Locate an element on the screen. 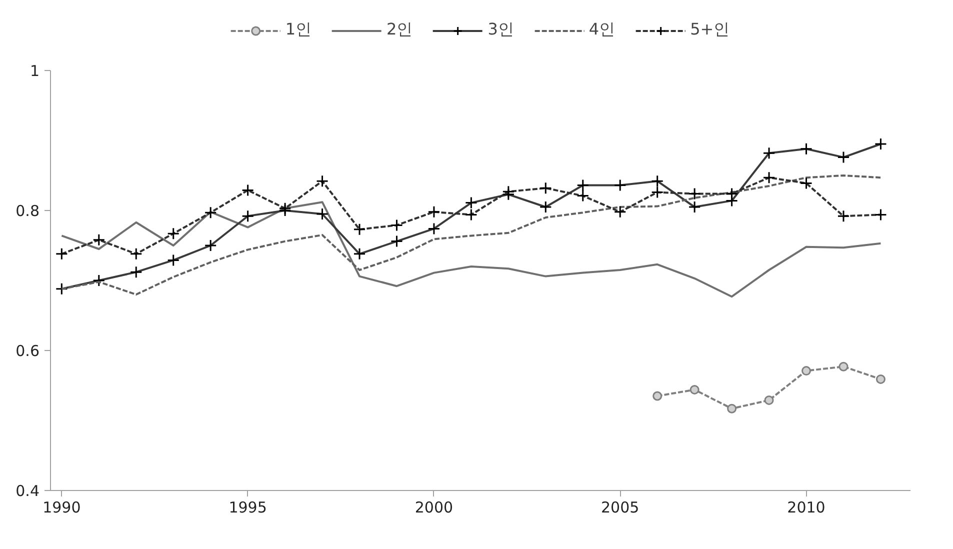 The height and width of the screenshot is (549, 953). legend-label: 1인 is located at coordinates (298, 30).